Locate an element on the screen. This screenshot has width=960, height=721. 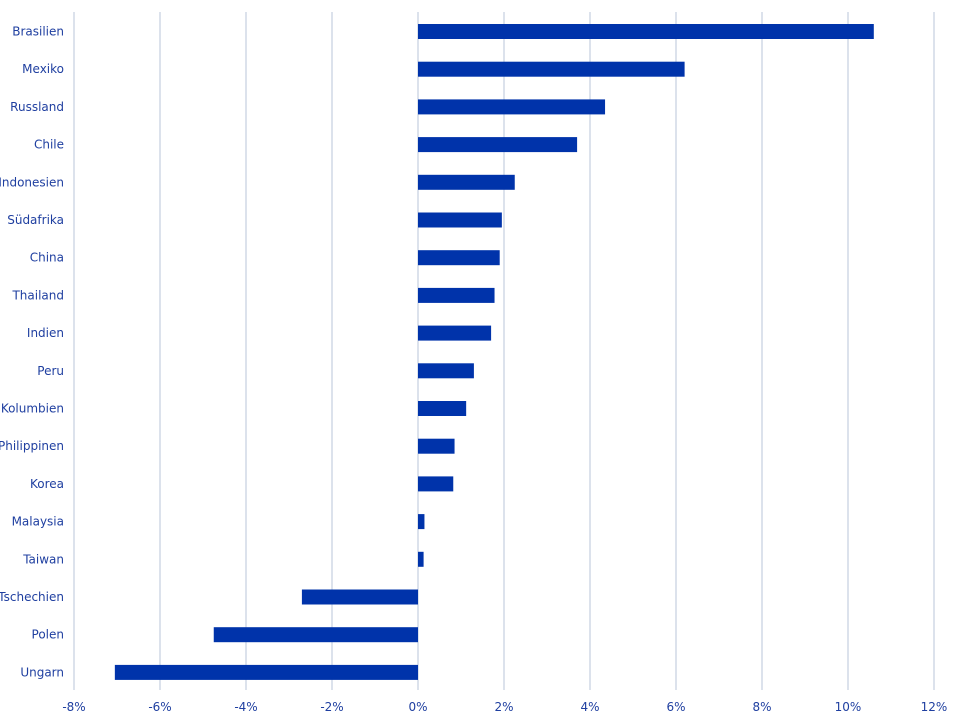
x-axis-tick-labels: -8% -6% -4% -2% 0% 2% 4% 6% 8% 10% 12% is located at coordinates (504, 707).